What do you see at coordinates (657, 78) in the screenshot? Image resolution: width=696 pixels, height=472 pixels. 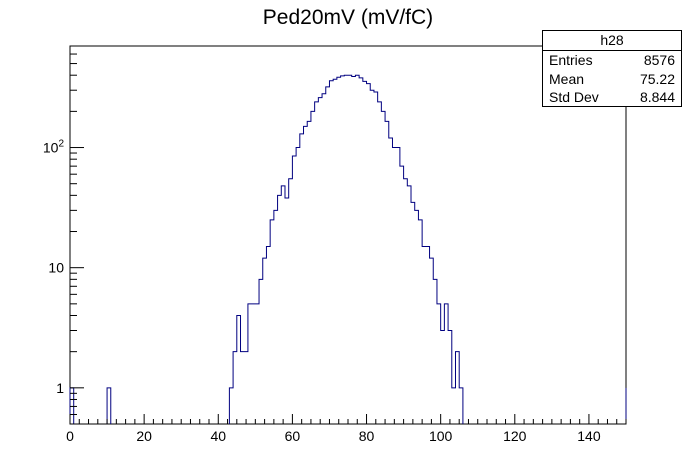 I see `stats-mean-value: 75.22` at bounding box center [657, 78].